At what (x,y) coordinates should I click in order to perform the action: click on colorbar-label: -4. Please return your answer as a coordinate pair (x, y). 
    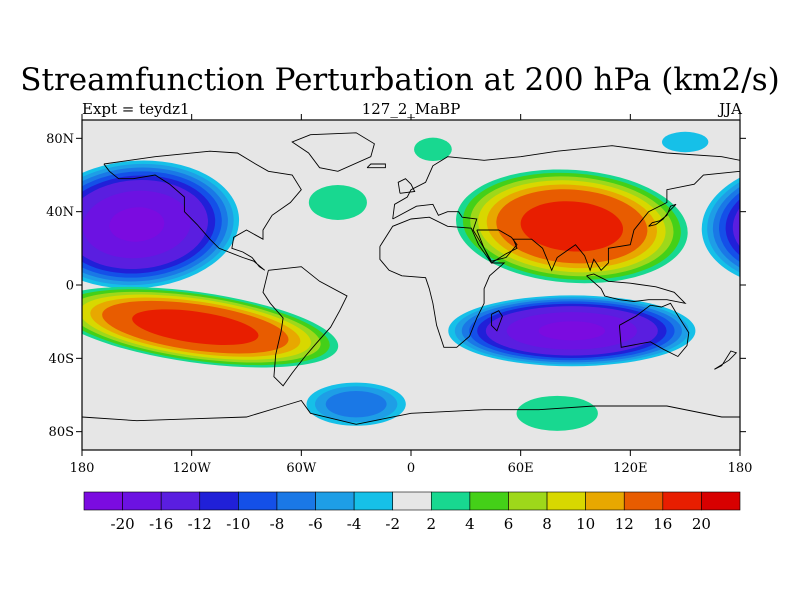
    Looking at the image, I should click on (354, 524).